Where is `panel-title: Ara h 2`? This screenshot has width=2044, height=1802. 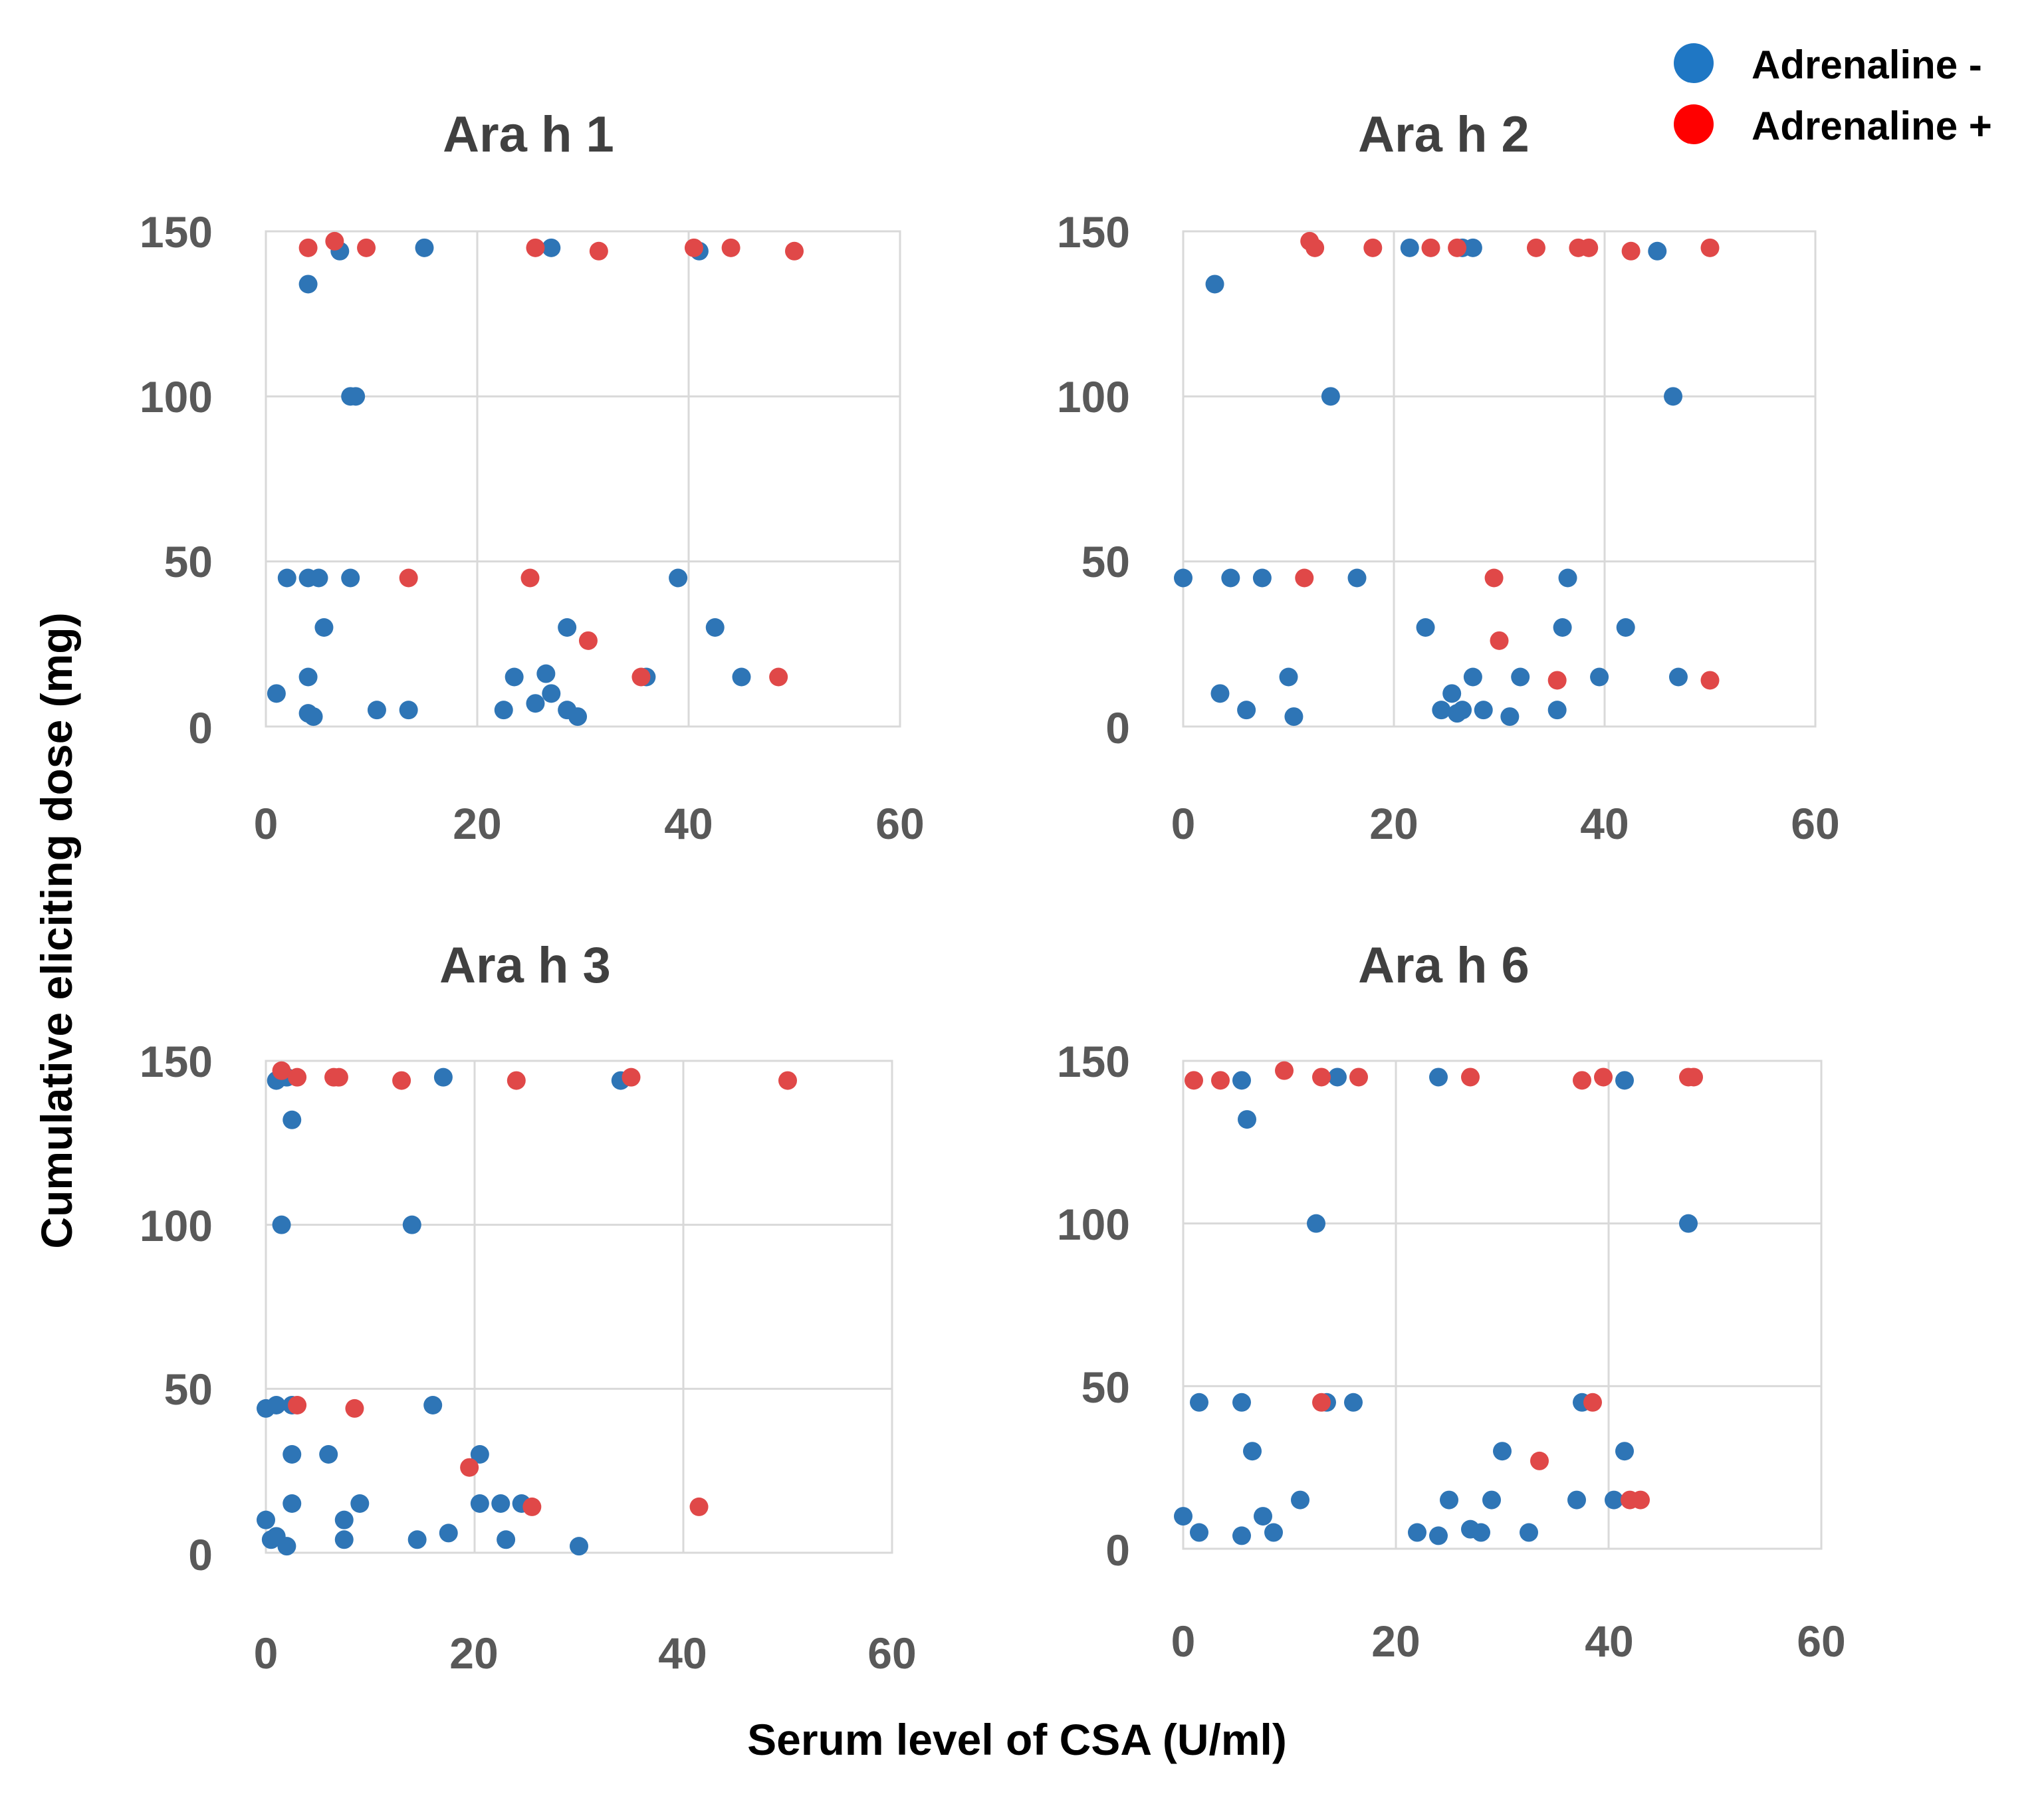 panel-title: Ara h 2 is located at coordinates (1444, 134).